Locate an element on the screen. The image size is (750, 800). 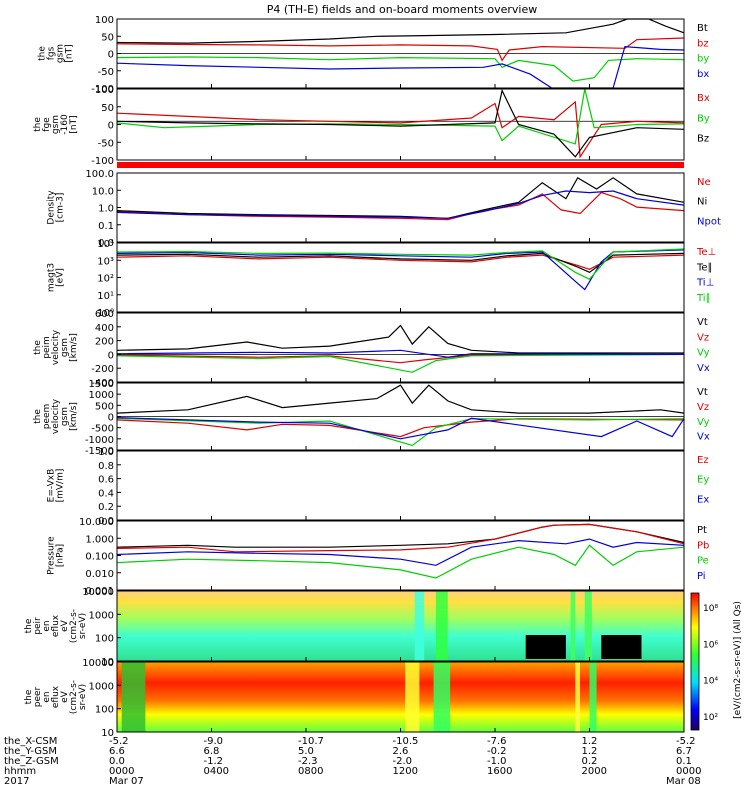
legend-Vt: Vt is located at coordinates (702, 392).